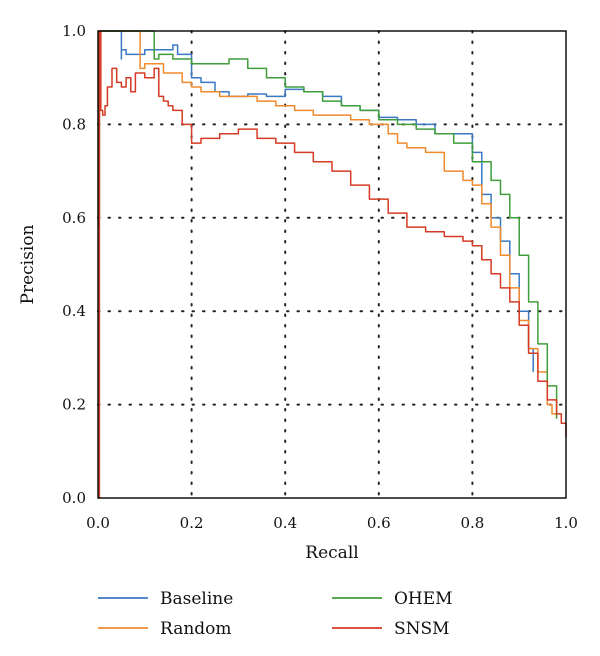  What do you see at coordinates (74, 311) in the screenshot?
I see `y-tick-label: 0.4` at bounding box center [74, 311].